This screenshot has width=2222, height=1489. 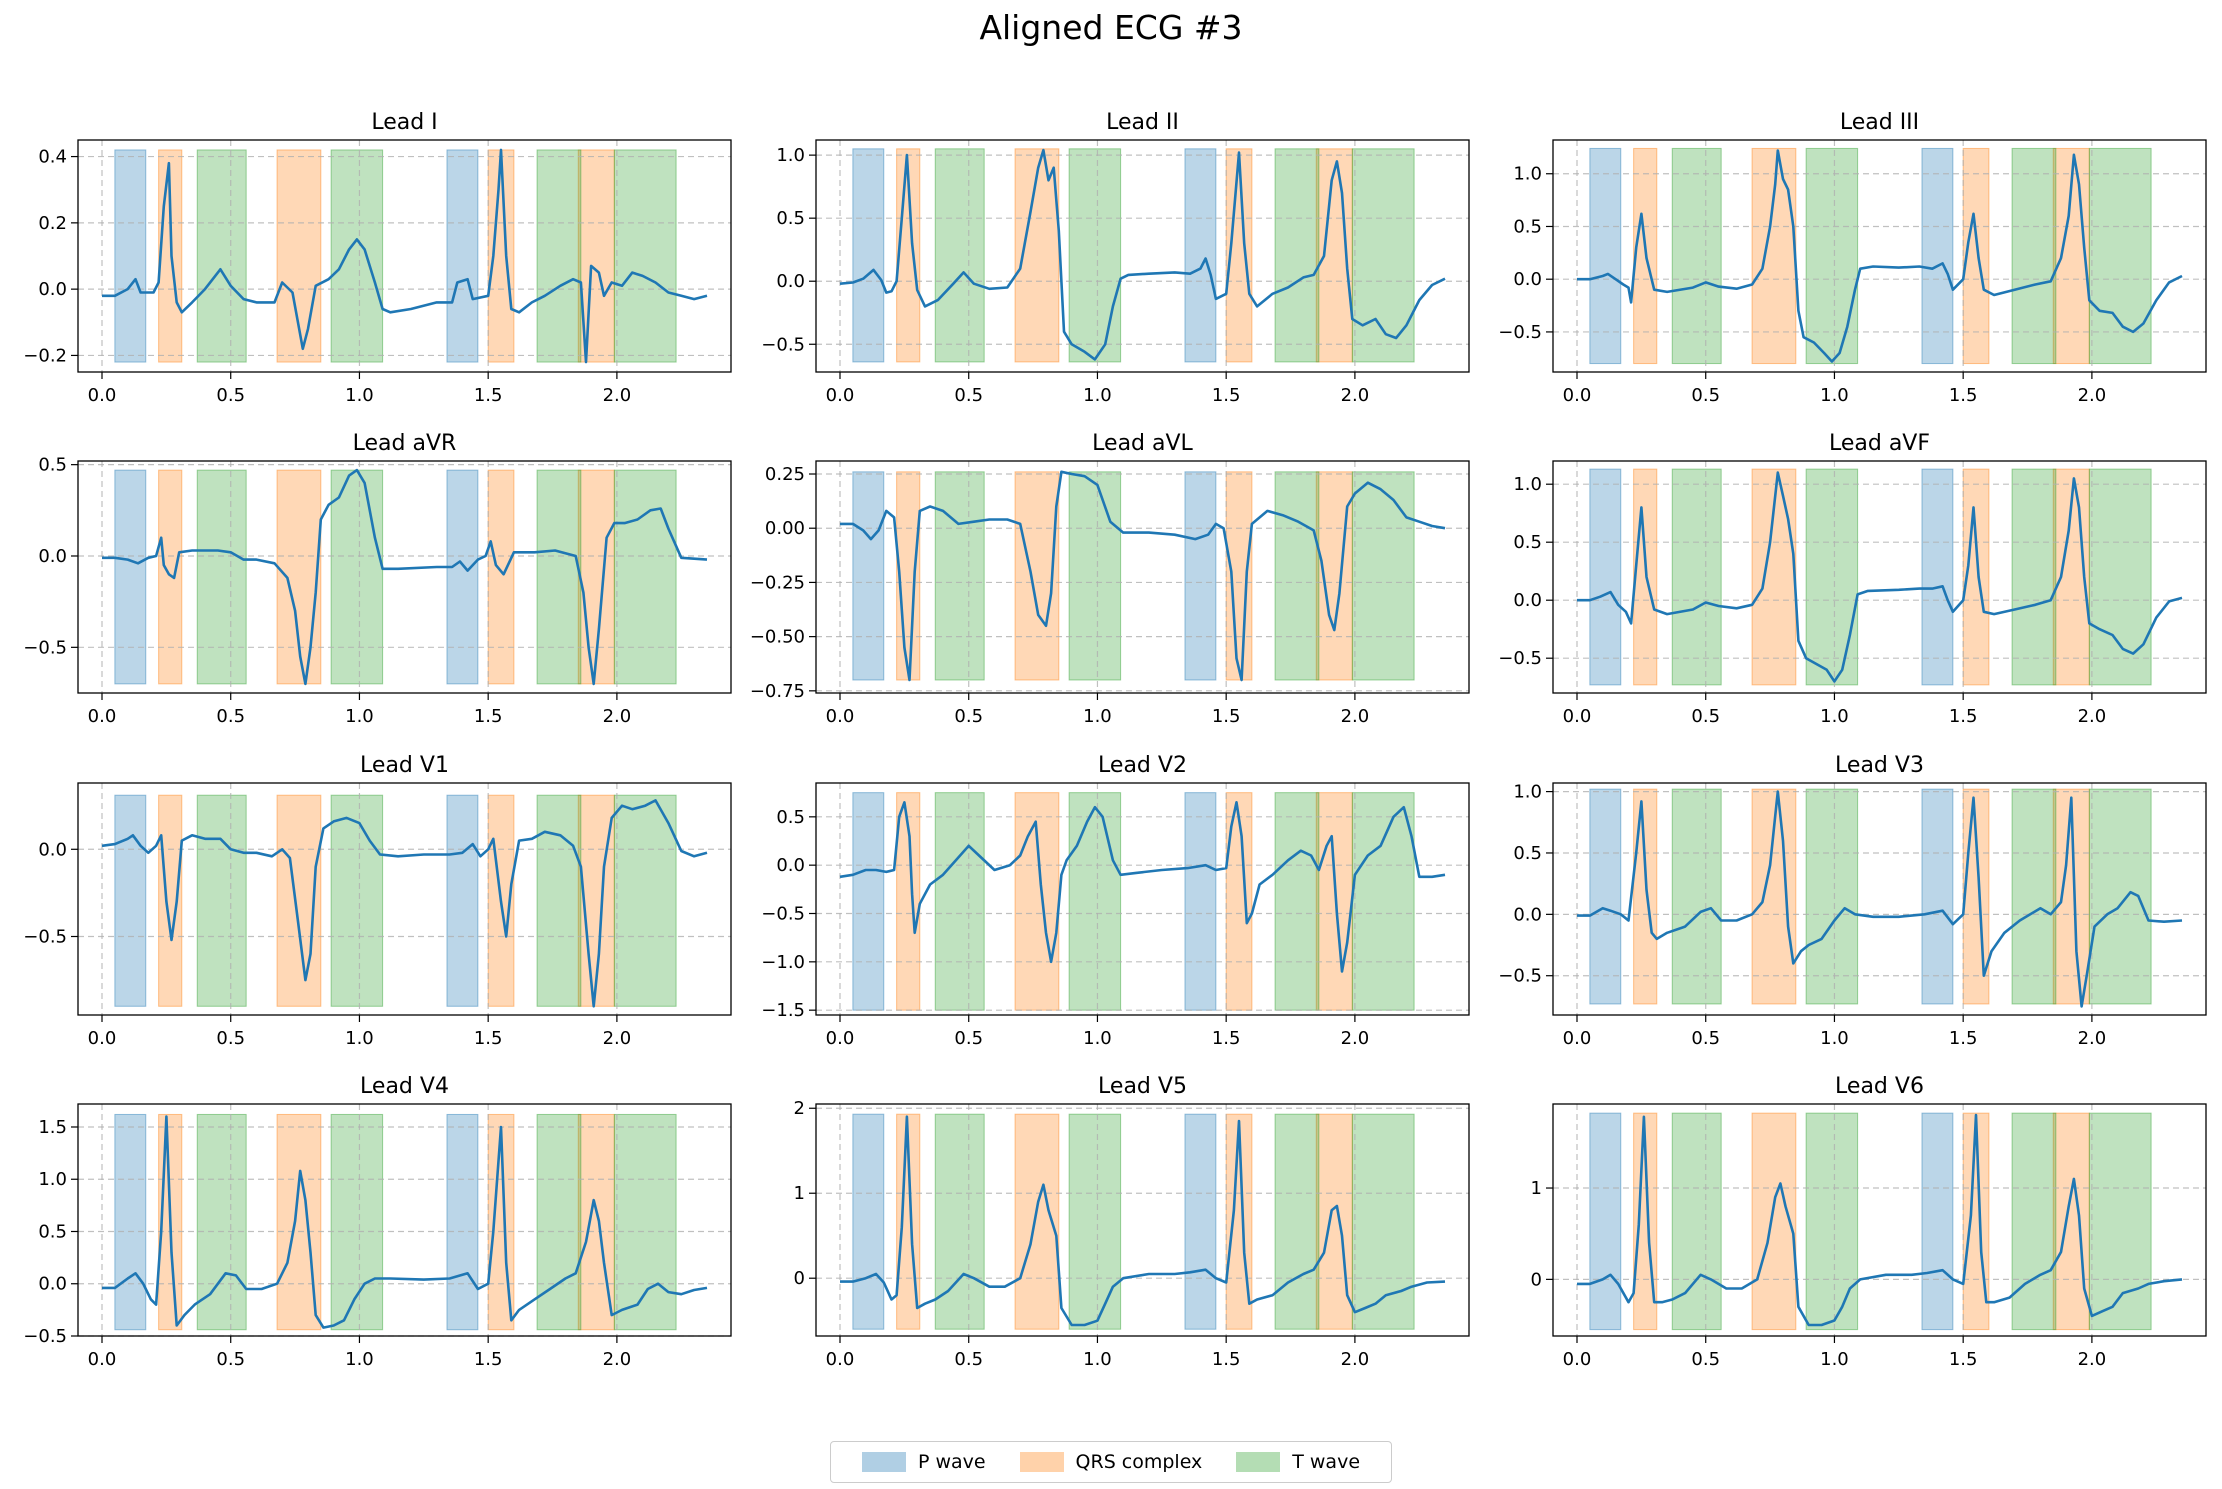 What do you see at coordinates (405, 443) in the screenshot?
I see `subplot-title: Lead aVR` at bounding box center [405, 443].